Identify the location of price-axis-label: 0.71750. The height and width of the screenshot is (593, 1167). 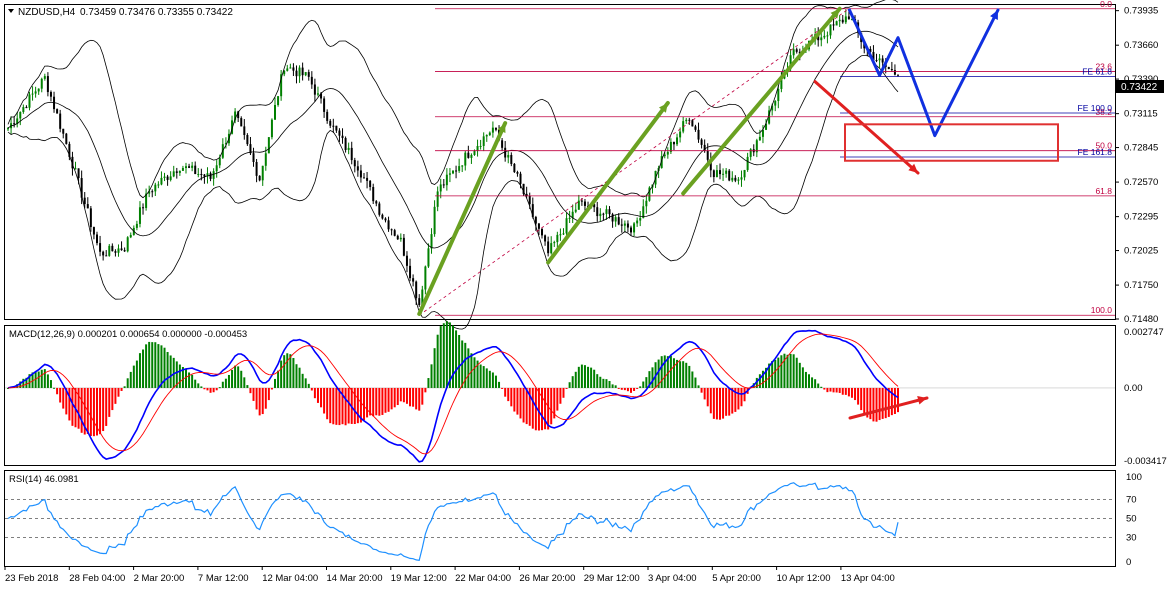
(1141, 285).